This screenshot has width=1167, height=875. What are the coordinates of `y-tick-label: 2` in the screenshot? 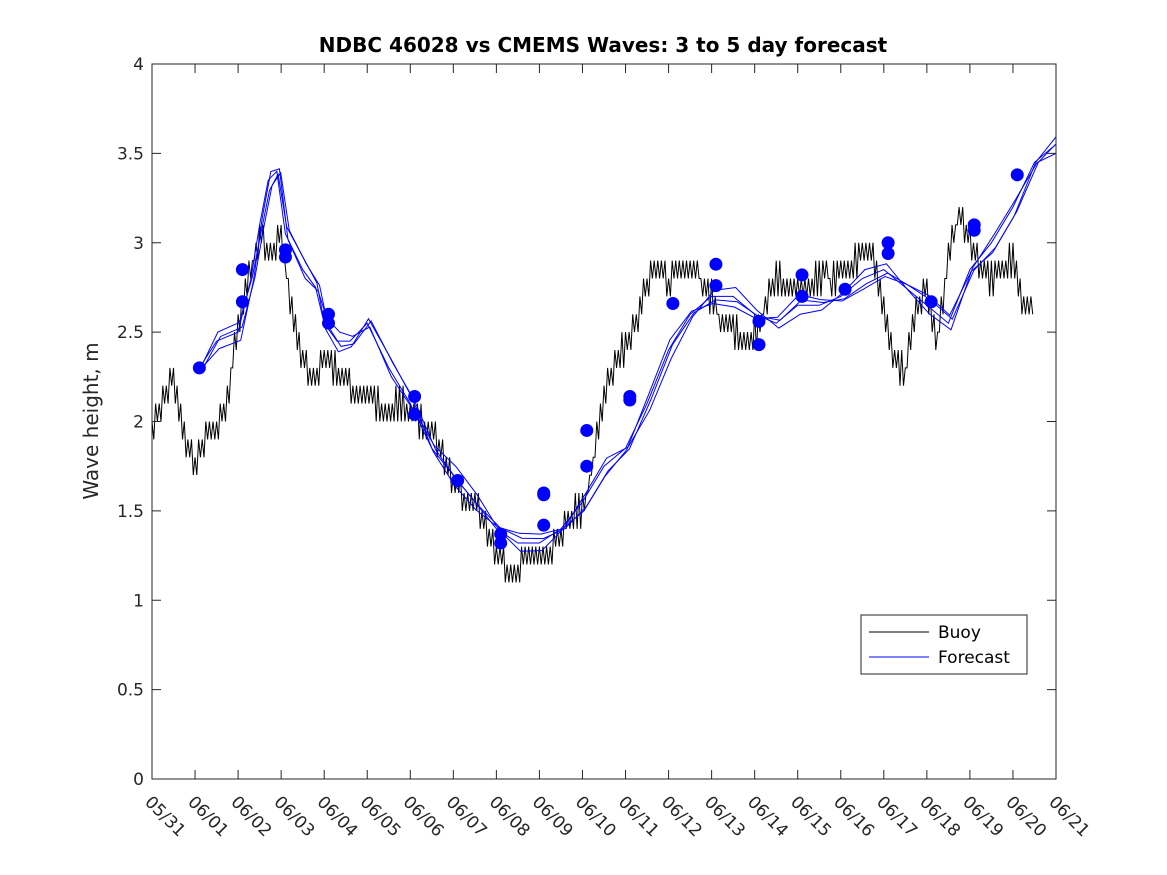 It's located at (138, 423).